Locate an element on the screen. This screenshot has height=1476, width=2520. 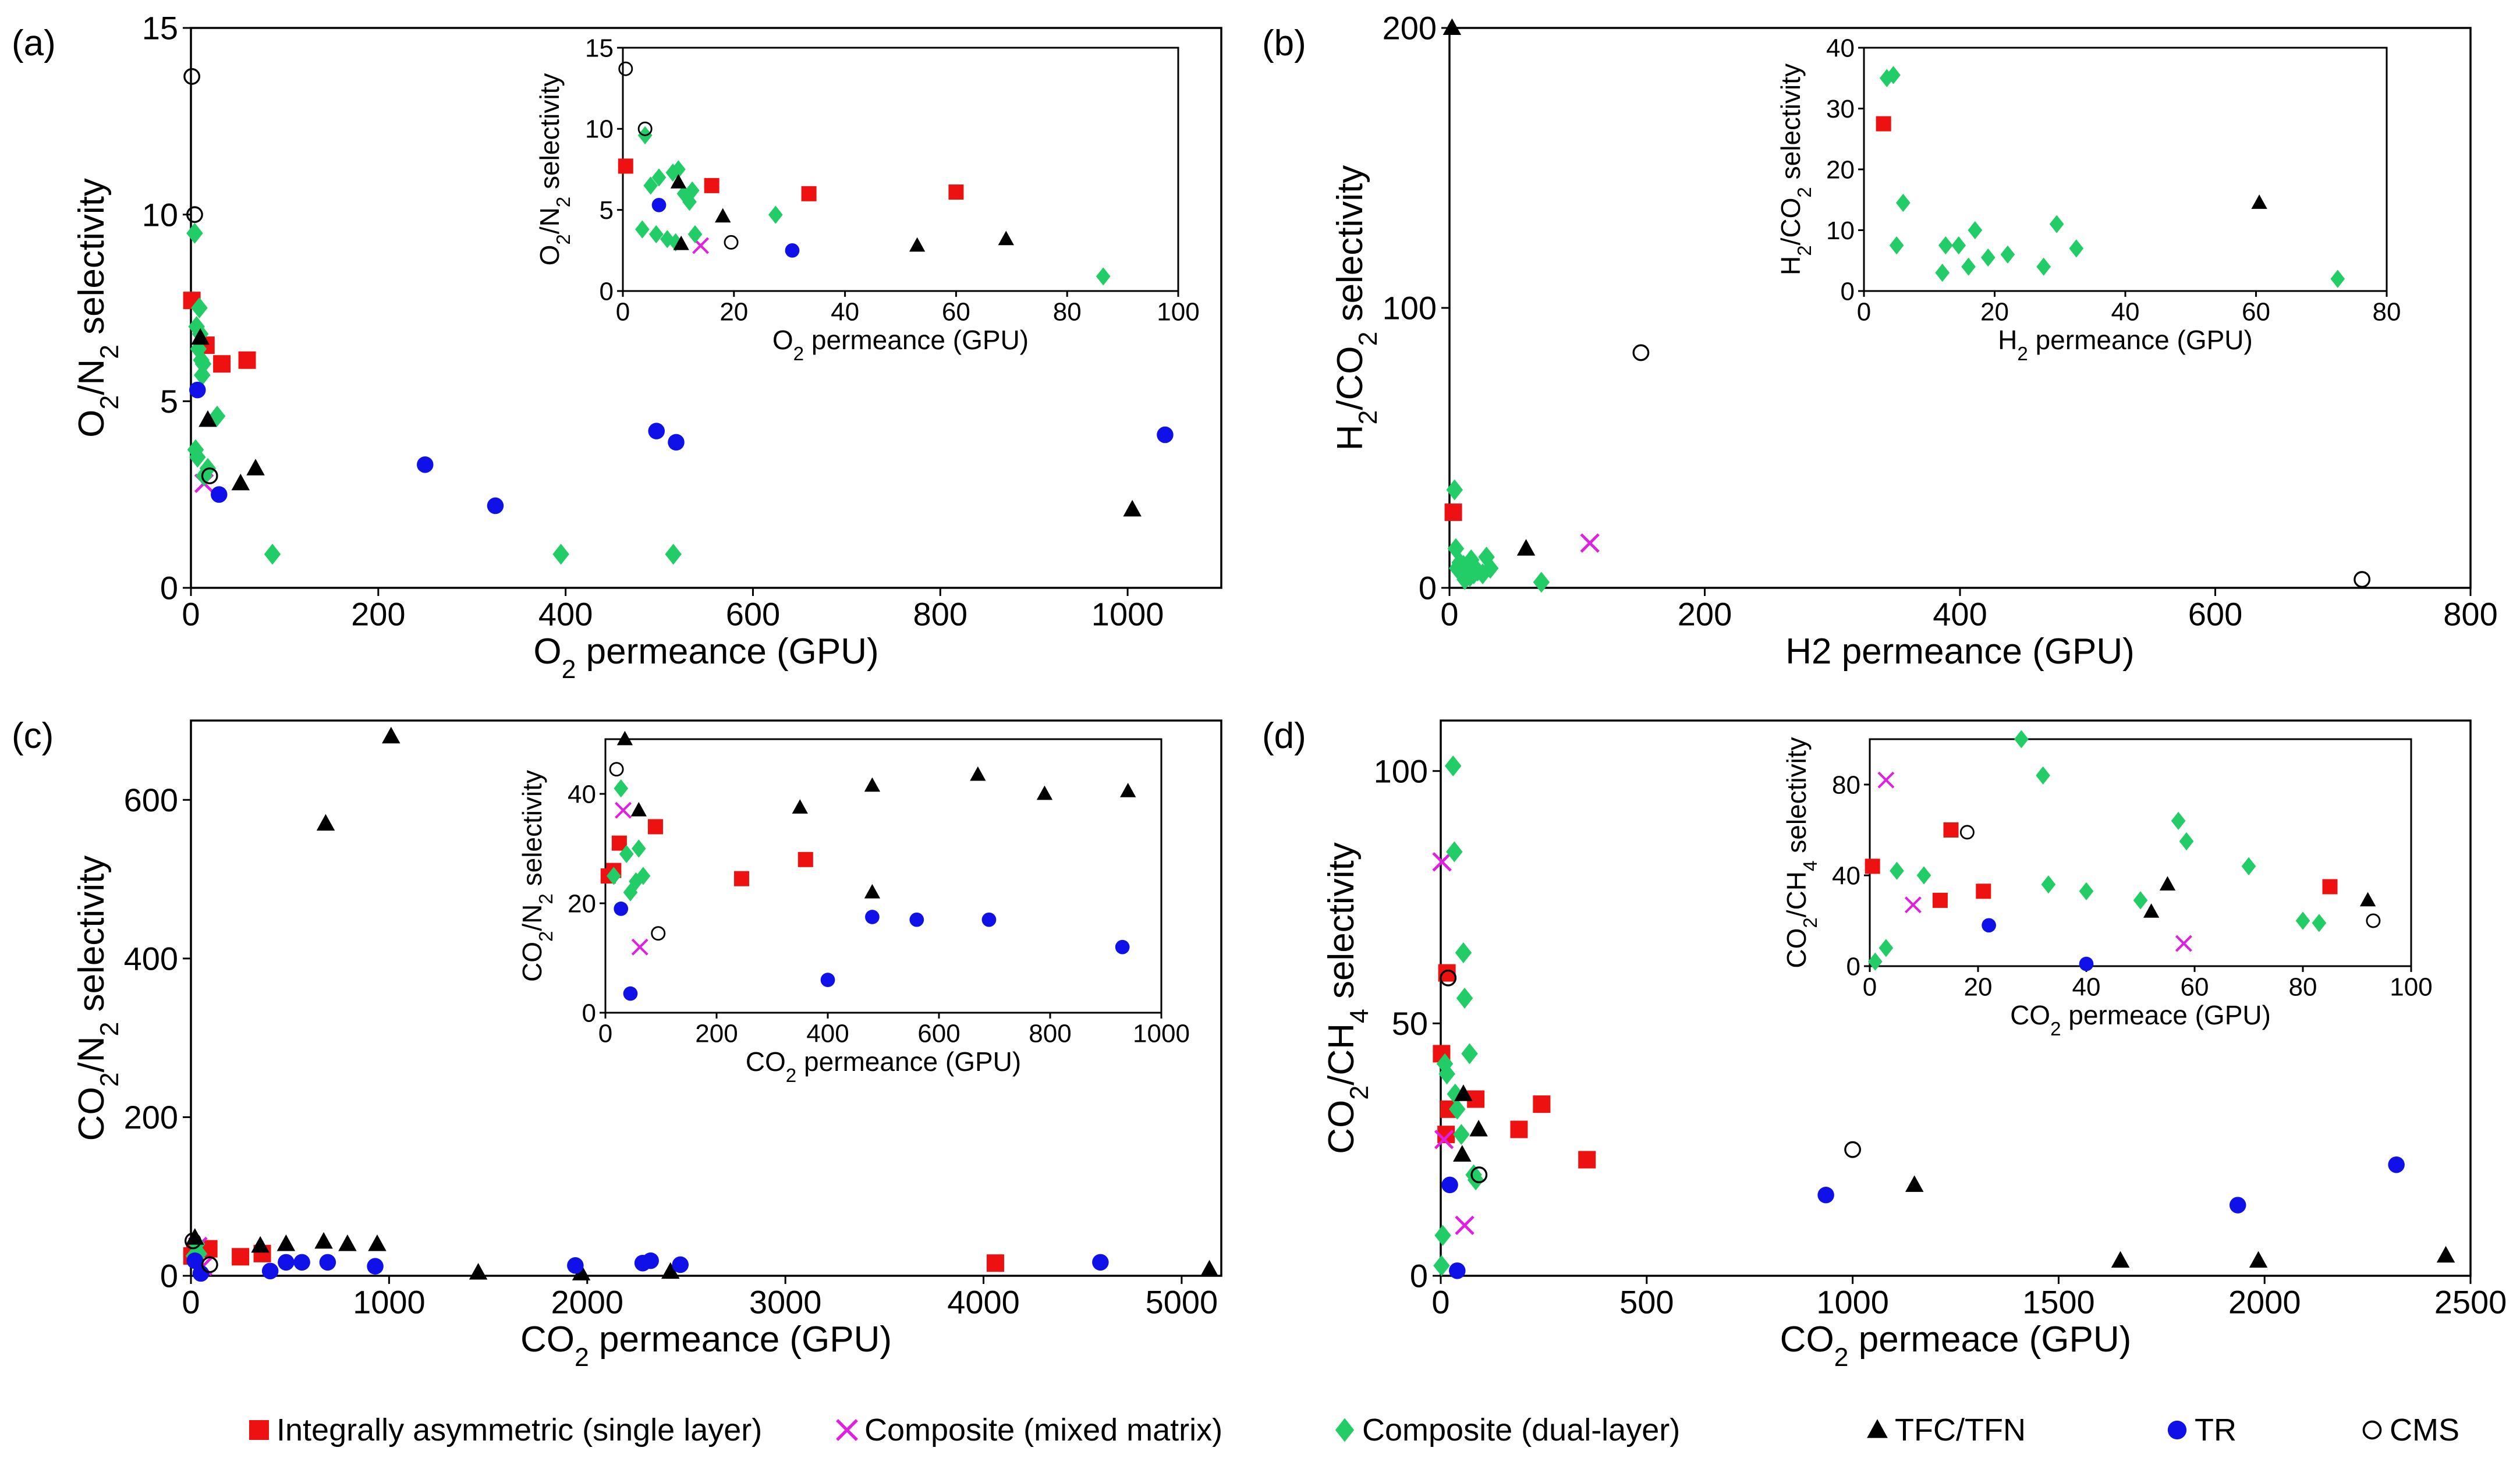
legend-label: TR is located at coordinates (2216, 1430).